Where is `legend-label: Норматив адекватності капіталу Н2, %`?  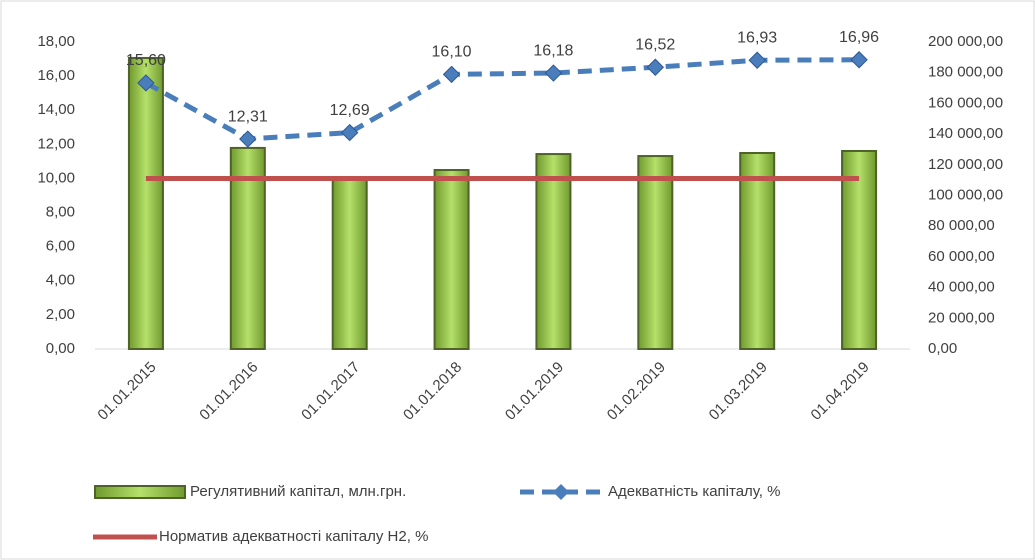 legend-label: Норматив адекватності капіталу Н2, % is located at coordinates (293, 536).